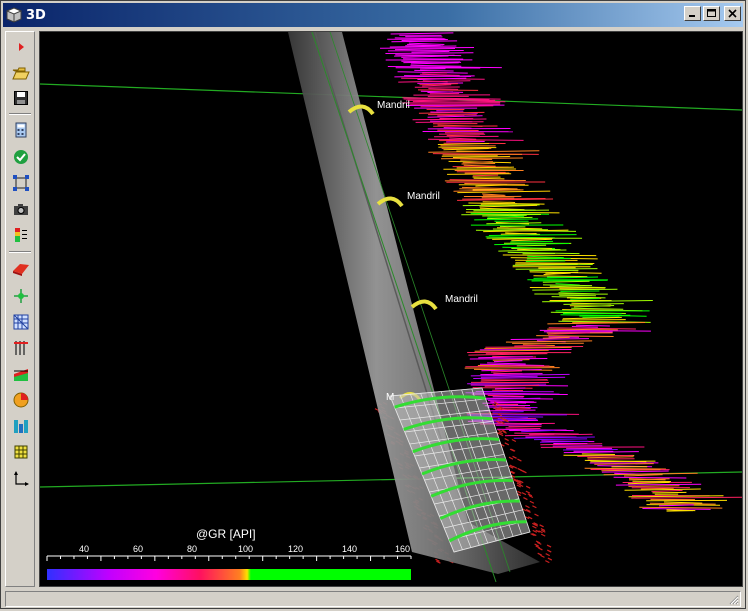  What do you see at coordinates (732, 13) in the screenshot?
I see `close-button` at bounding box center [732, 13].